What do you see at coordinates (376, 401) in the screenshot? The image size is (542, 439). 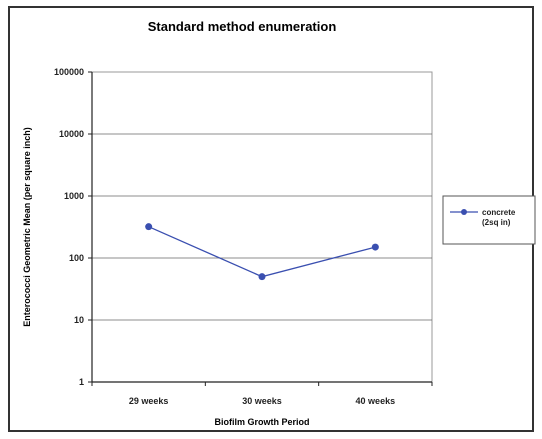 I see `x-tick-label: 40 weeks` at bounding box center [376, 401].